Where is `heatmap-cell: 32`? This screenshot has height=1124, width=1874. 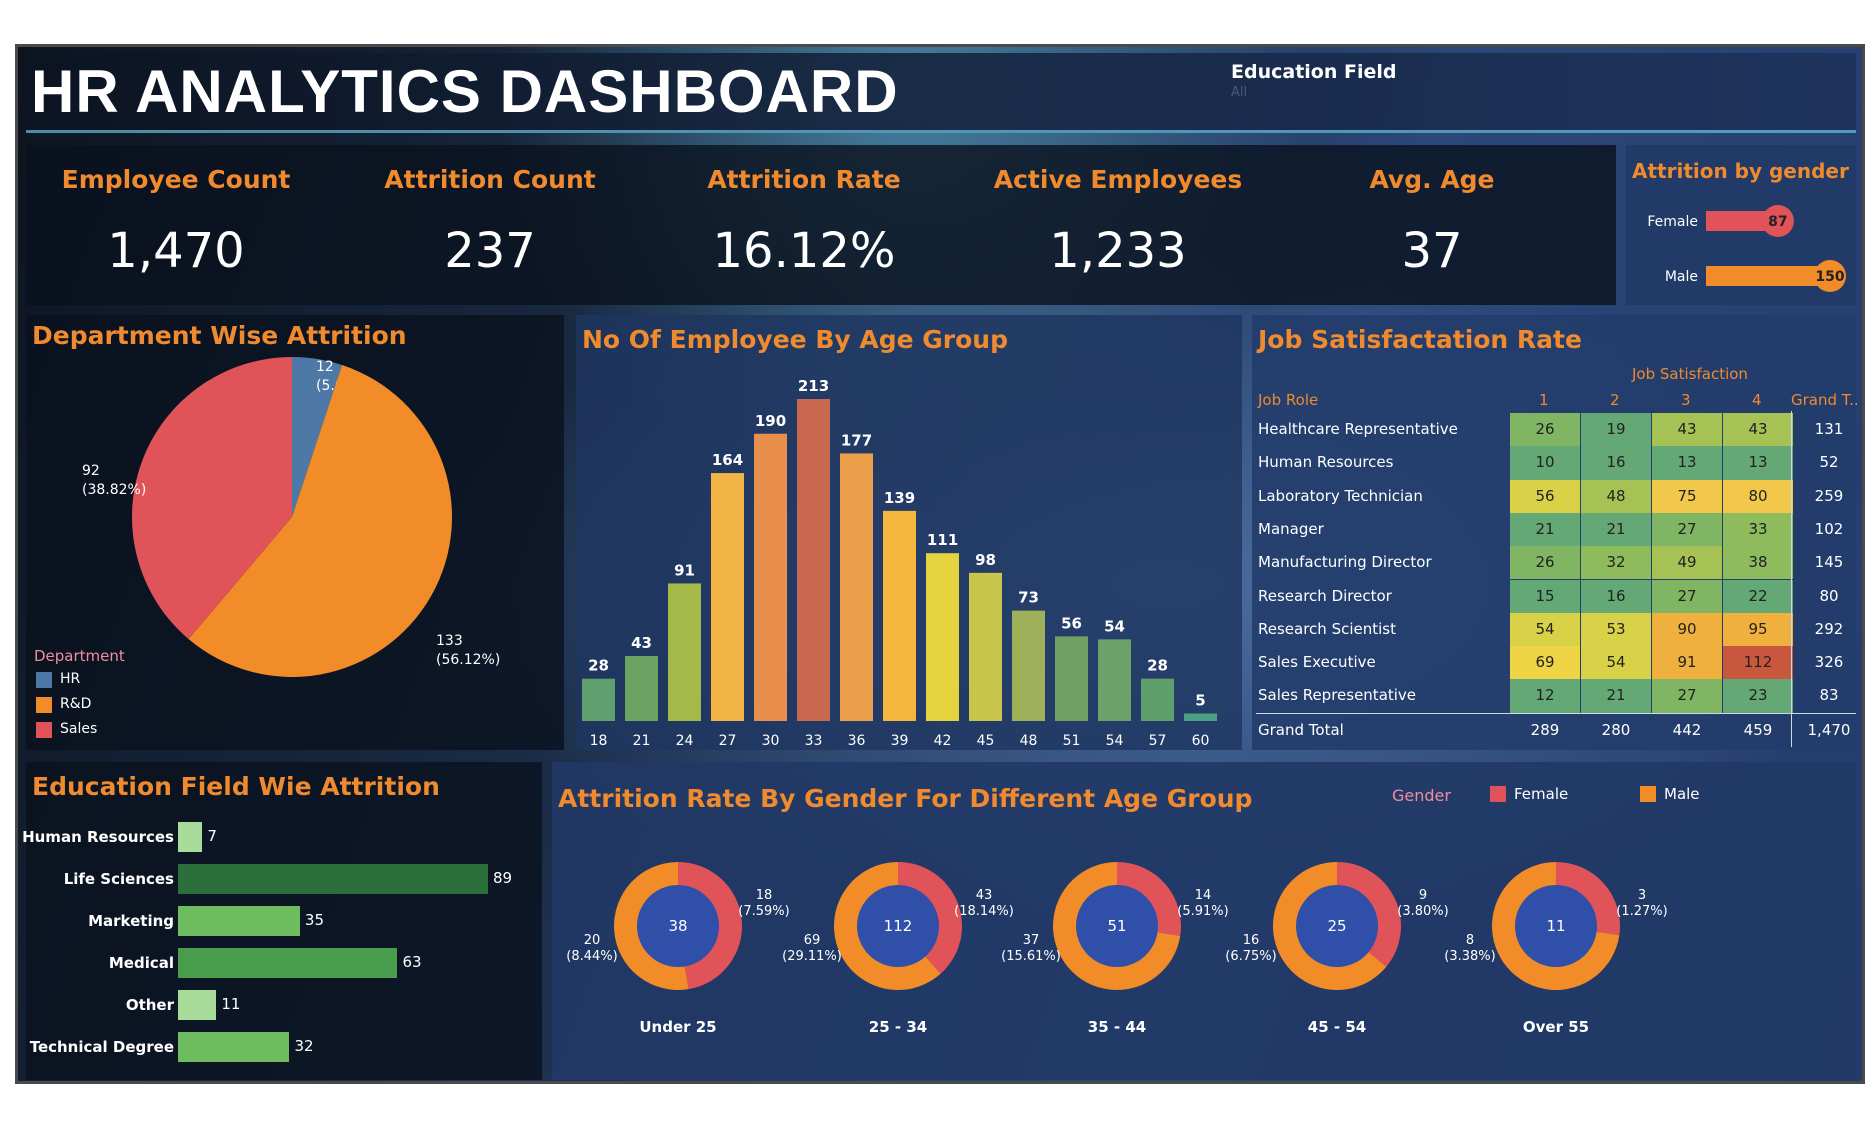
heatmap-cell: 32 is located at coordinates (1616, 563).